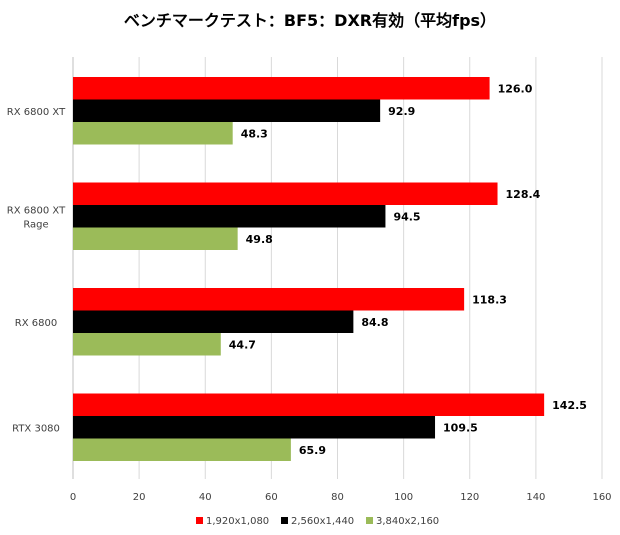 This screenshot has width=620, height=535. Describe the element at coordinates (36, 323) in the screenshot. I see `category-label: RX 6800` at that location.